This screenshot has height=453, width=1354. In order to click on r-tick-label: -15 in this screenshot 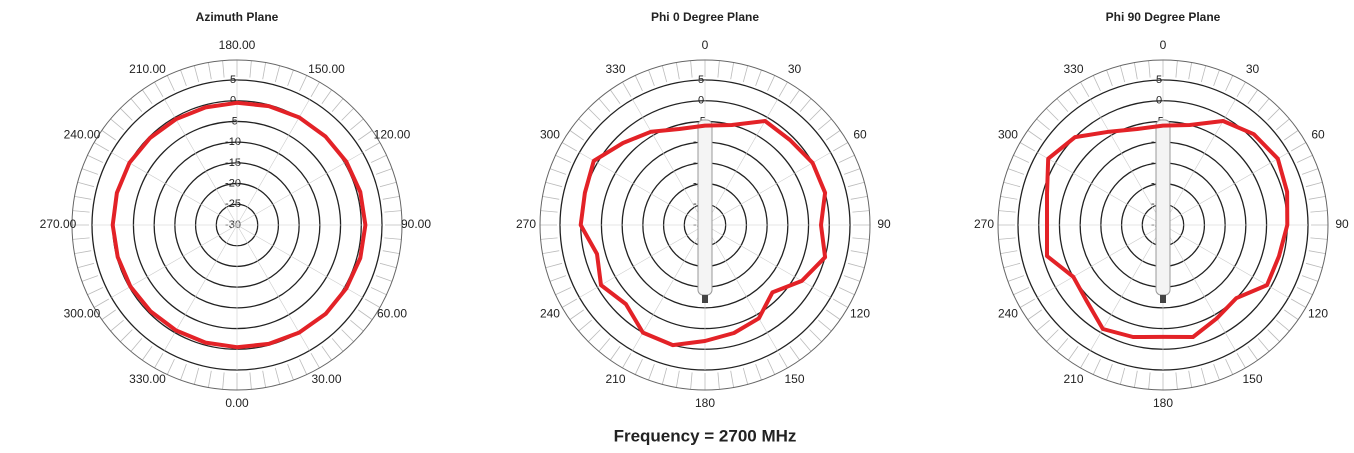, I will do `click(233, 163)`.